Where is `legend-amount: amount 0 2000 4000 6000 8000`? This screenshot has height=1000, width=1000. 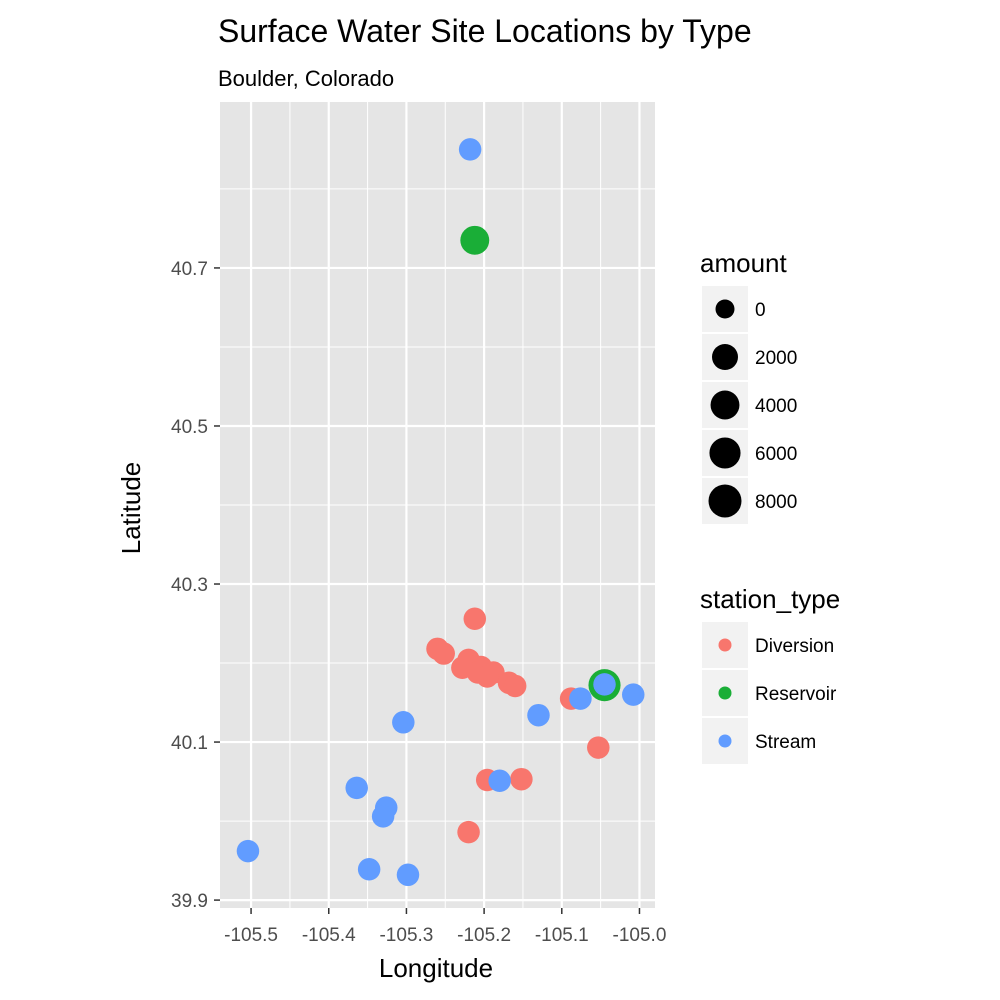
legend-amount: amount 0 2000 4000 6000 8000 is located at coordinates (748, 386).